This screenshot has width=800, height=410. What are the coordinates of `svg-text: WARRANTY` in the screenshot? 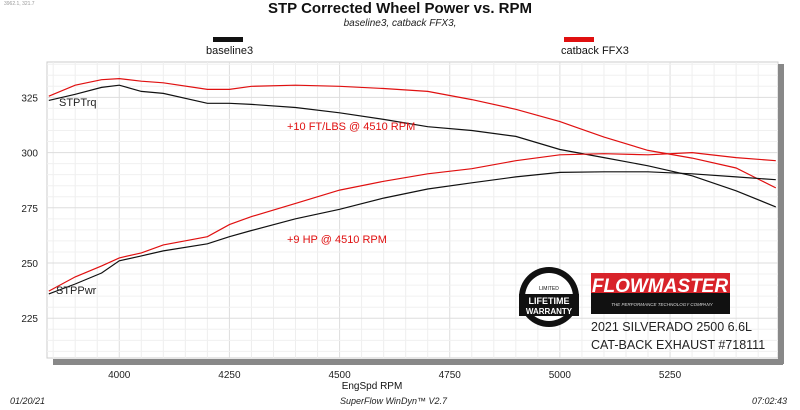 It's located at (549, 311).